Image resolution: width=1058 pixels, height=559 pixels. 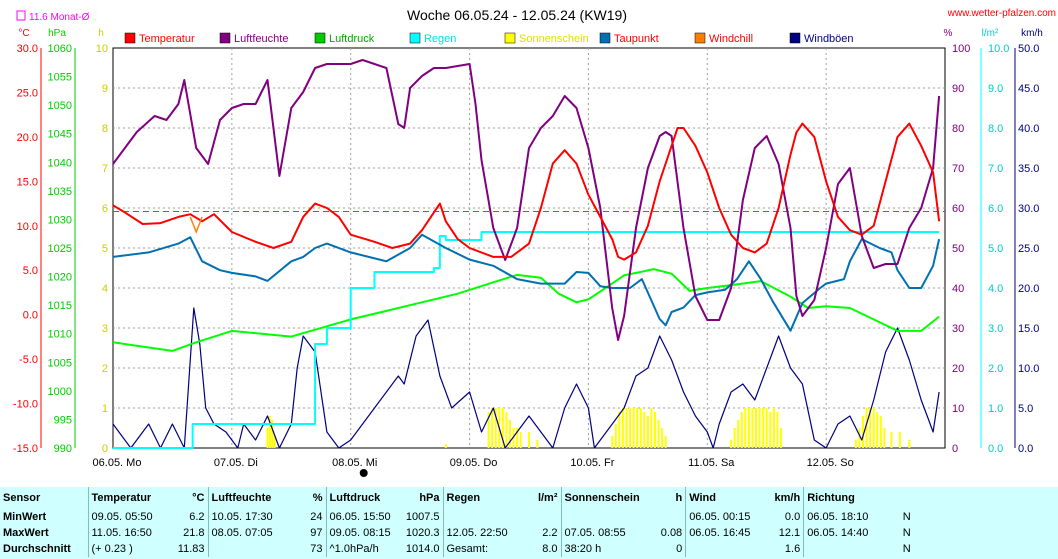 What do you see at coordinates (105, 369) in the screenshot?
I see `sunshine-tick-label: 2` at bounding box center [105, 369].